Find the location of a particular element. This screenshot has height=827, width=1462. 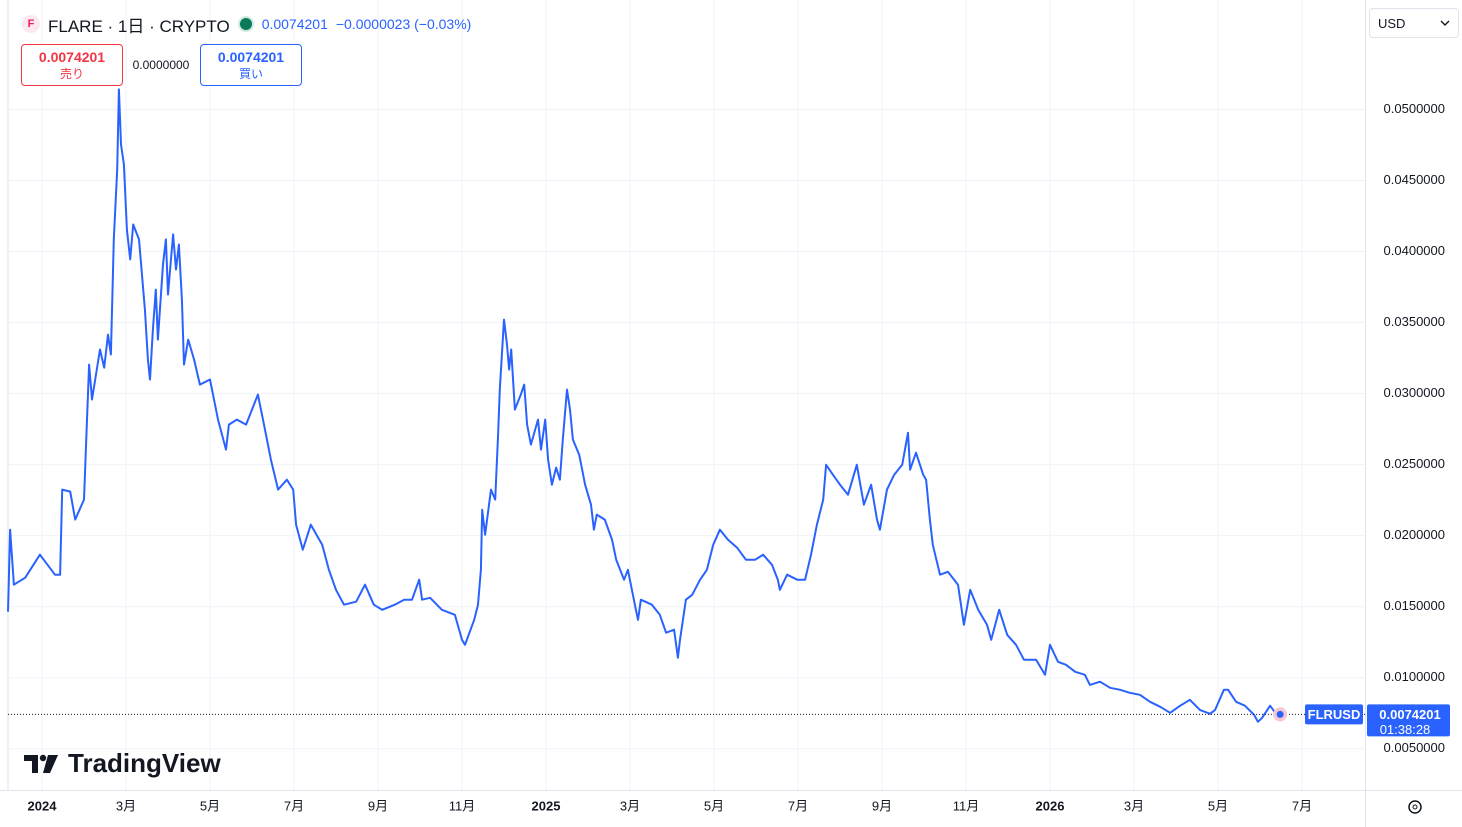

buy-button: 0.0074201 買い is located at coordinates (251, 65).